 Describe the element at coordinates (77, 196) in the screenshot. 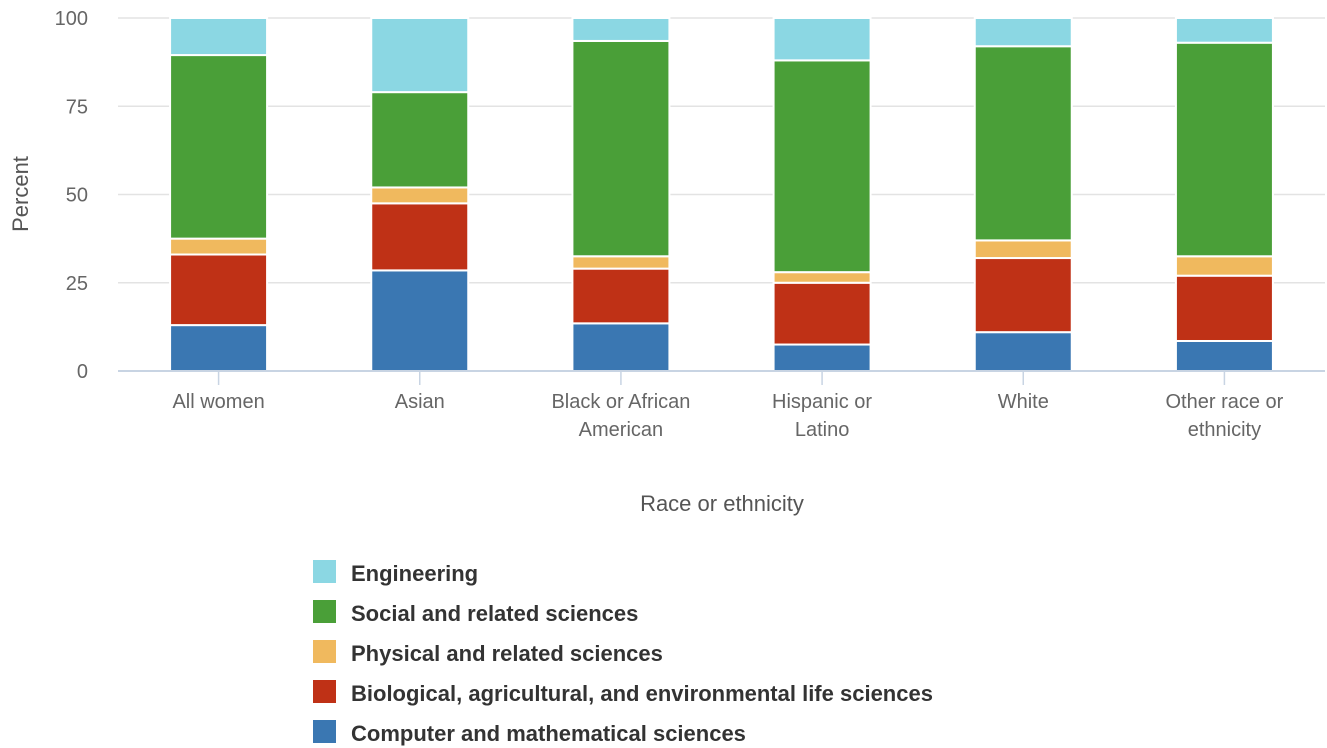

I see `y-tick-label: 50` at that location.